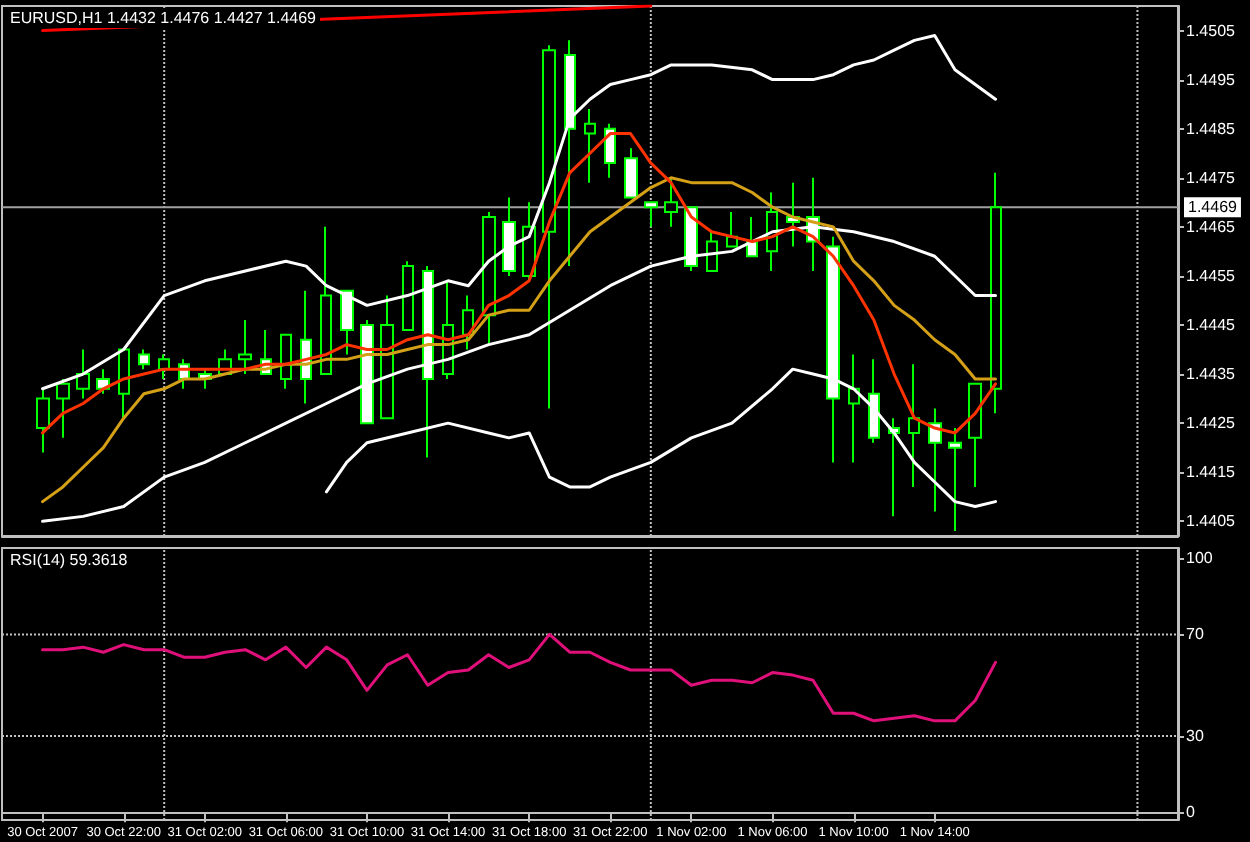  I want to click on y-tick-label: 100, so click(1200, 558).